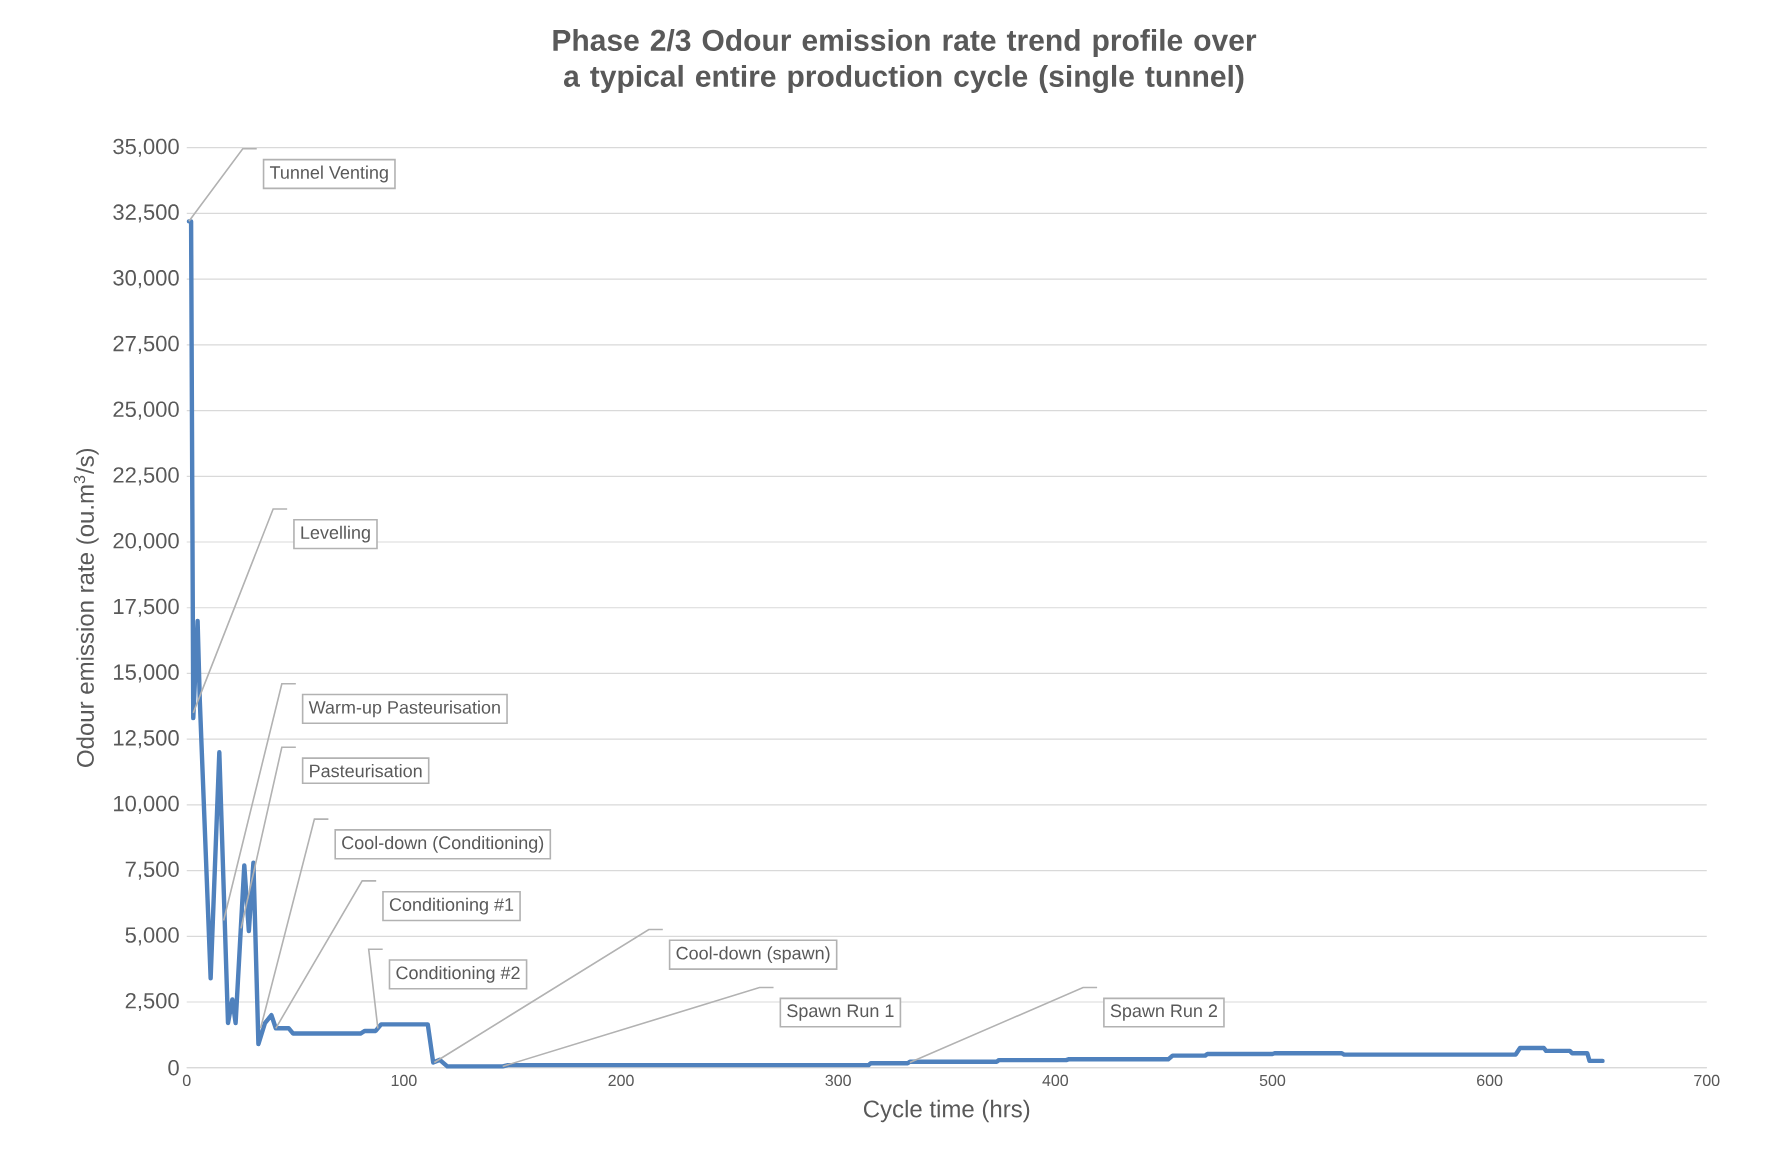 This screenshot has height=1165, width=1771. What do you see at coordinates (1490, 1080) in the screenshot?
I see `x-tick-label: 600` at bounding box center [1490, 1080].